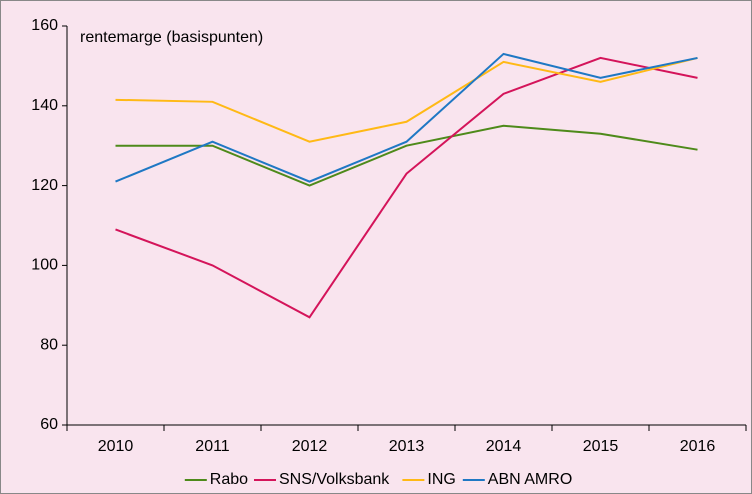  I want to click on y-tick-label: 60, so click(49, 424).